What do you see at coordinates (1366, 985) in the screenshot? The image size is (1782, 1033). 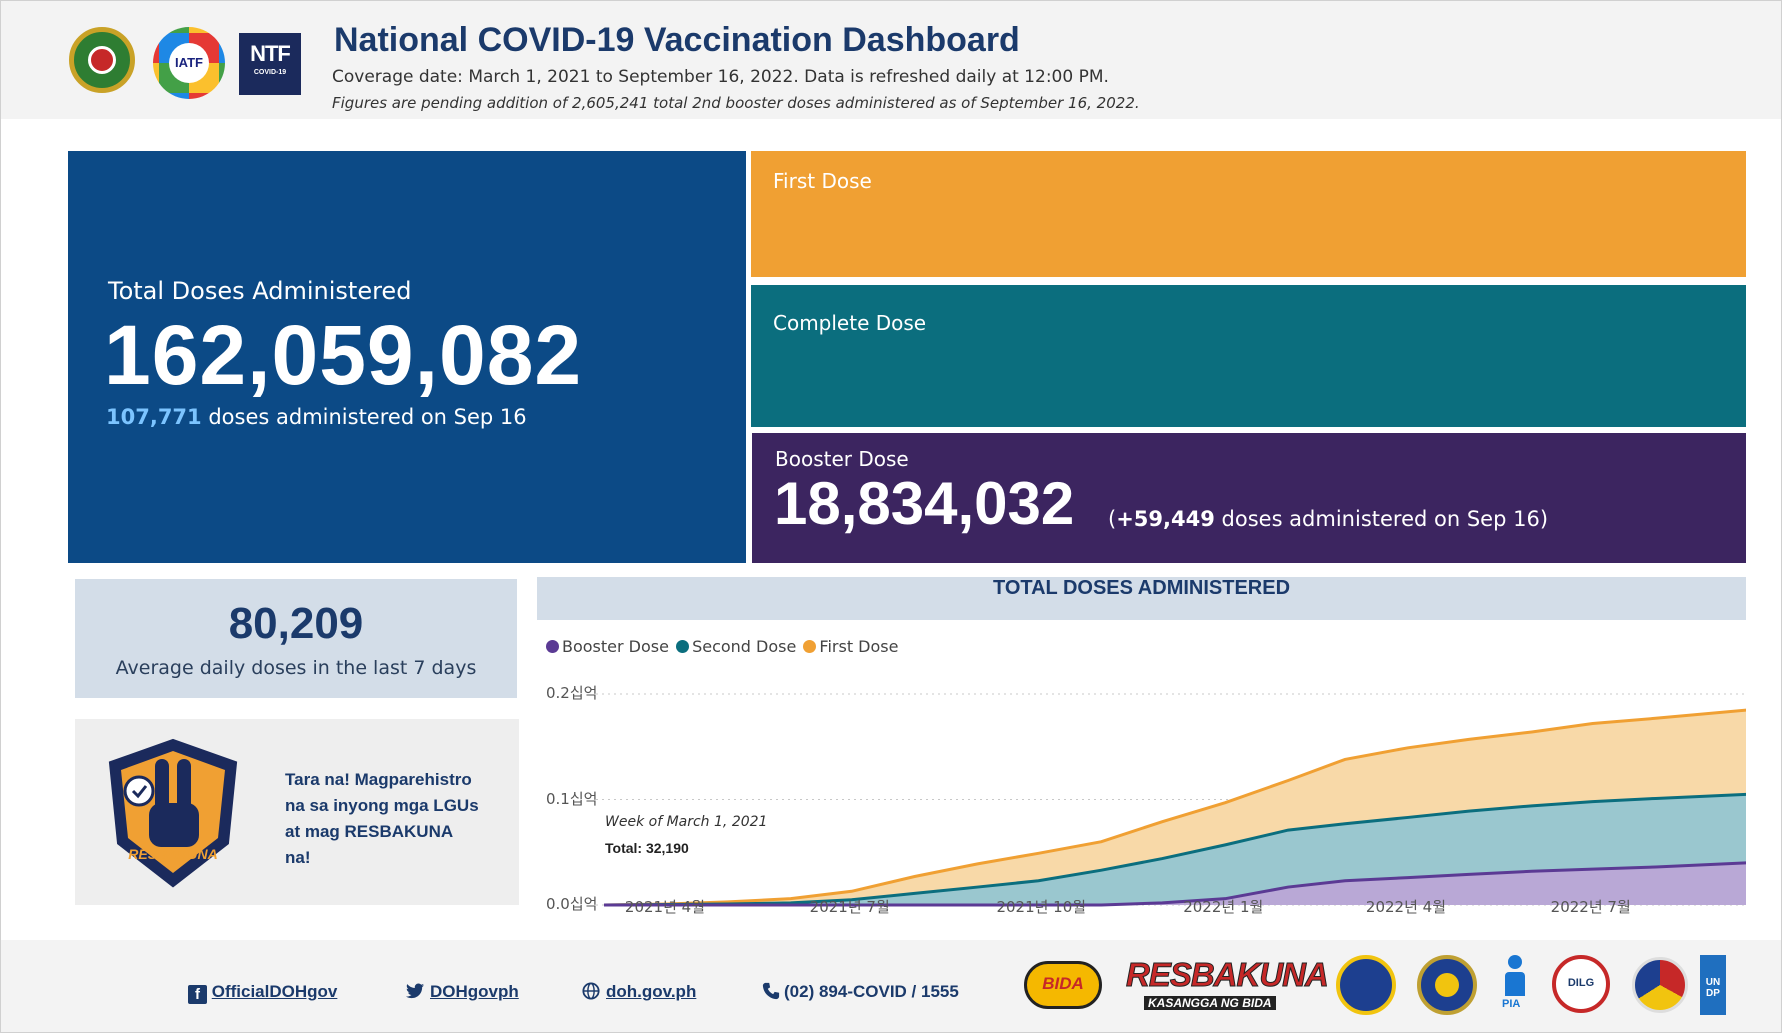 I see `pcoo-seal-logo` at bounding box center [1366, 985].